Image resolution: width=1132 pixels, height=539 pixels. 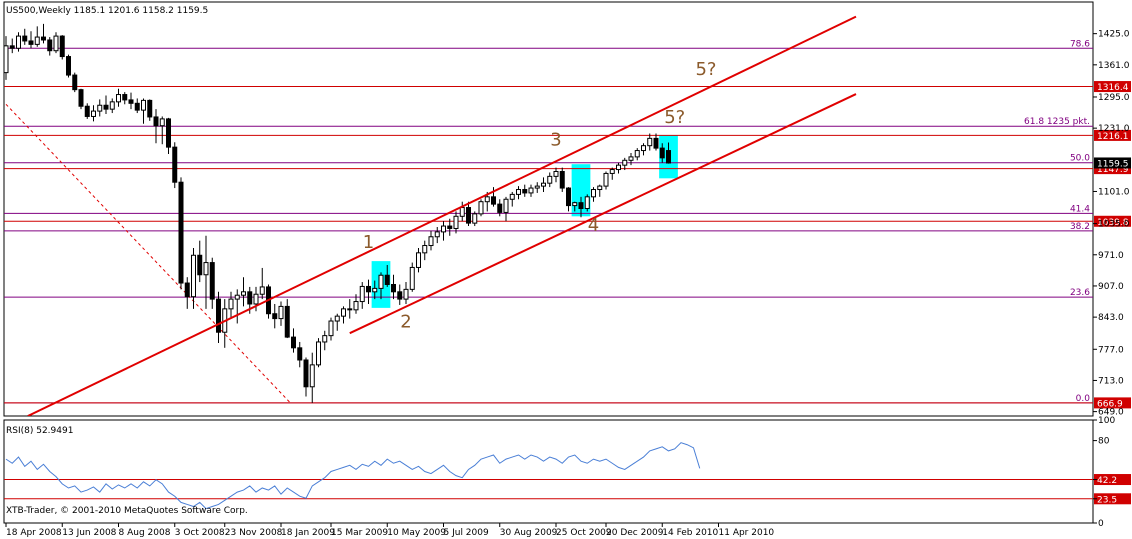 I want to click on rsi-line, so click(x=353, y=476).